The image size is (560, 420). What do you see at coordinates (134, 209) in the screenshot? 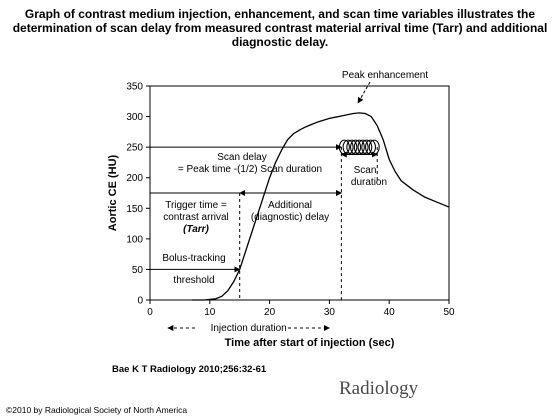
I see `y-tick-label: 150` at bounding box center [134, 209].